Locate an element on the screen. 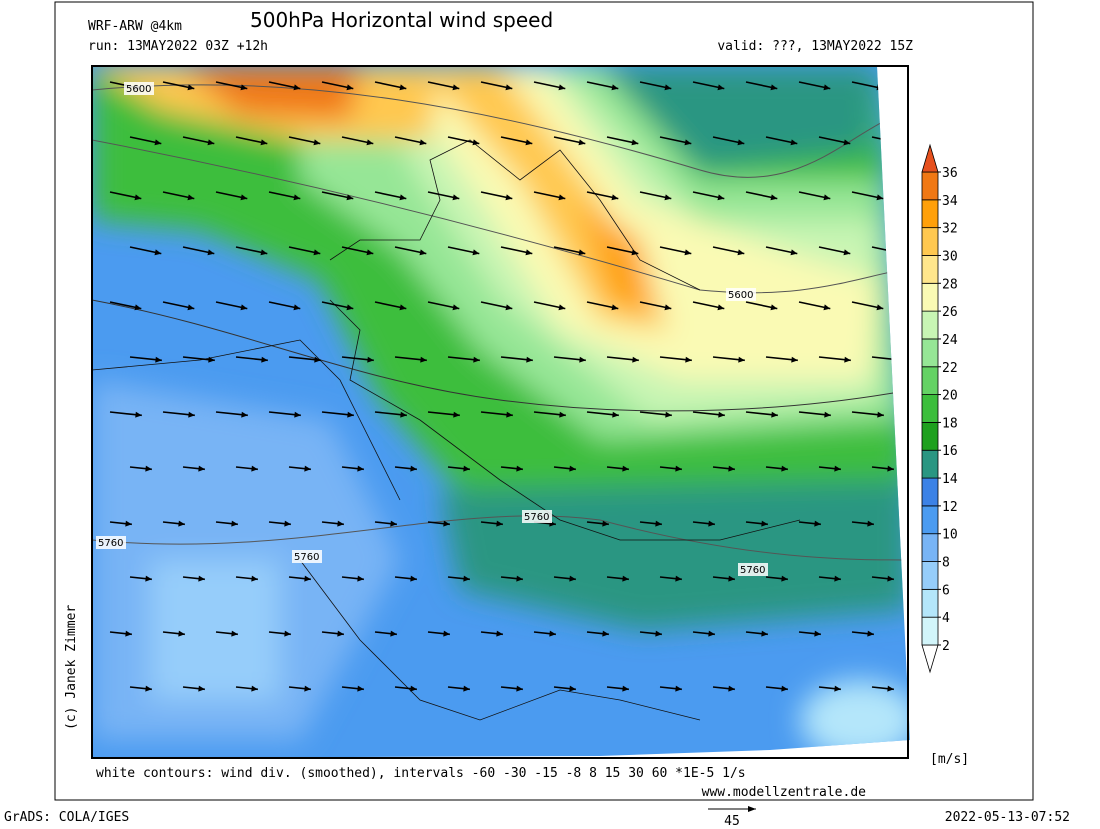  colorbar-label: 24 is located at coordinates (950, 340).